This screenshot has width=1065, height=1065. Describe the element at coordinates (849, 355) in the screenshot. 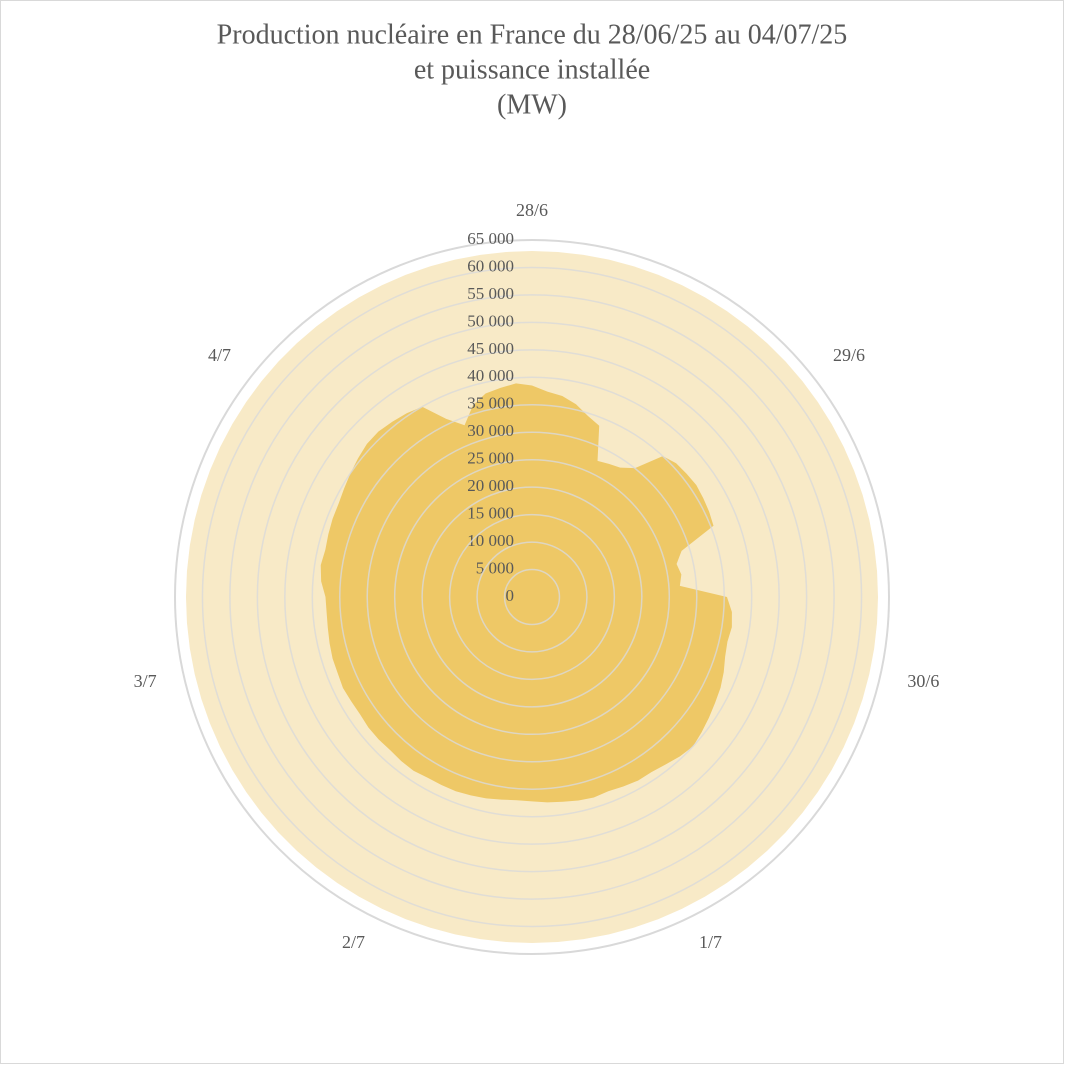

I see `category-label: 29/6` at that location.